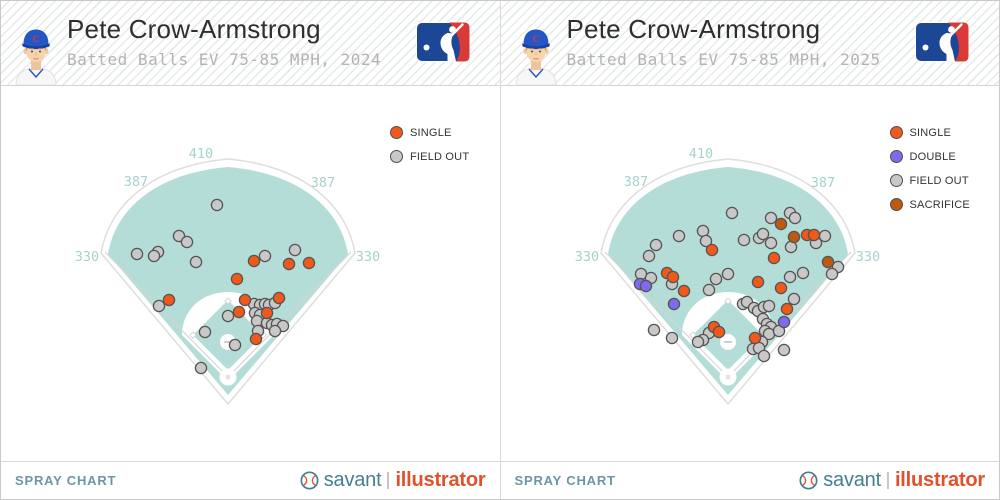 Image resolution: width=1000 pixels, height=500 pixels. Describe the element at coordinates (223, 286) in the screenshot. I see `scatter-points` at that location.